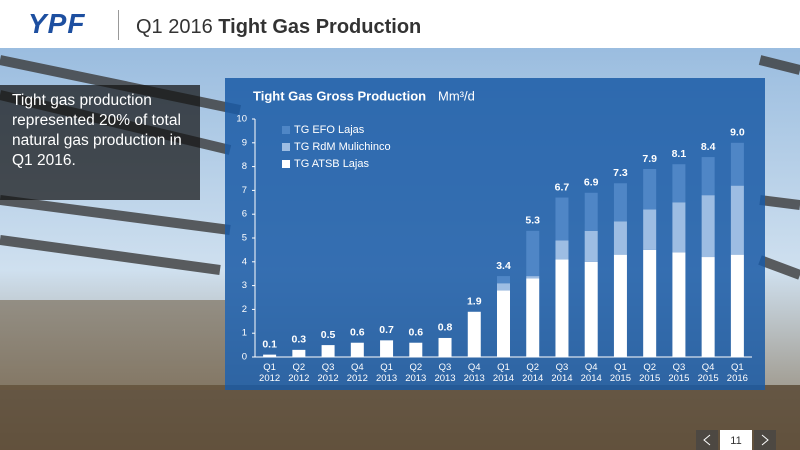 The image size is (800, 450). I want to click on x-tick-label: Q4 2013, so click(474, 373).